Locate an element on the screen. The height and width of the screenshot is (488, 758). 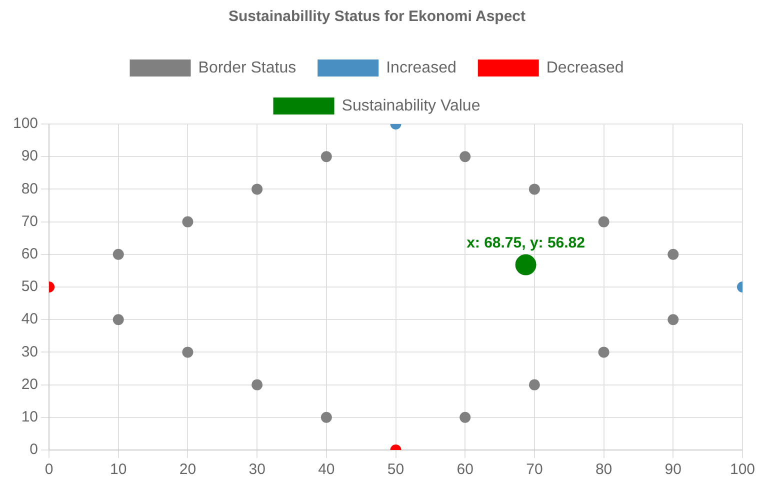
legend-label: Increased is located at coordinates (421, 67).